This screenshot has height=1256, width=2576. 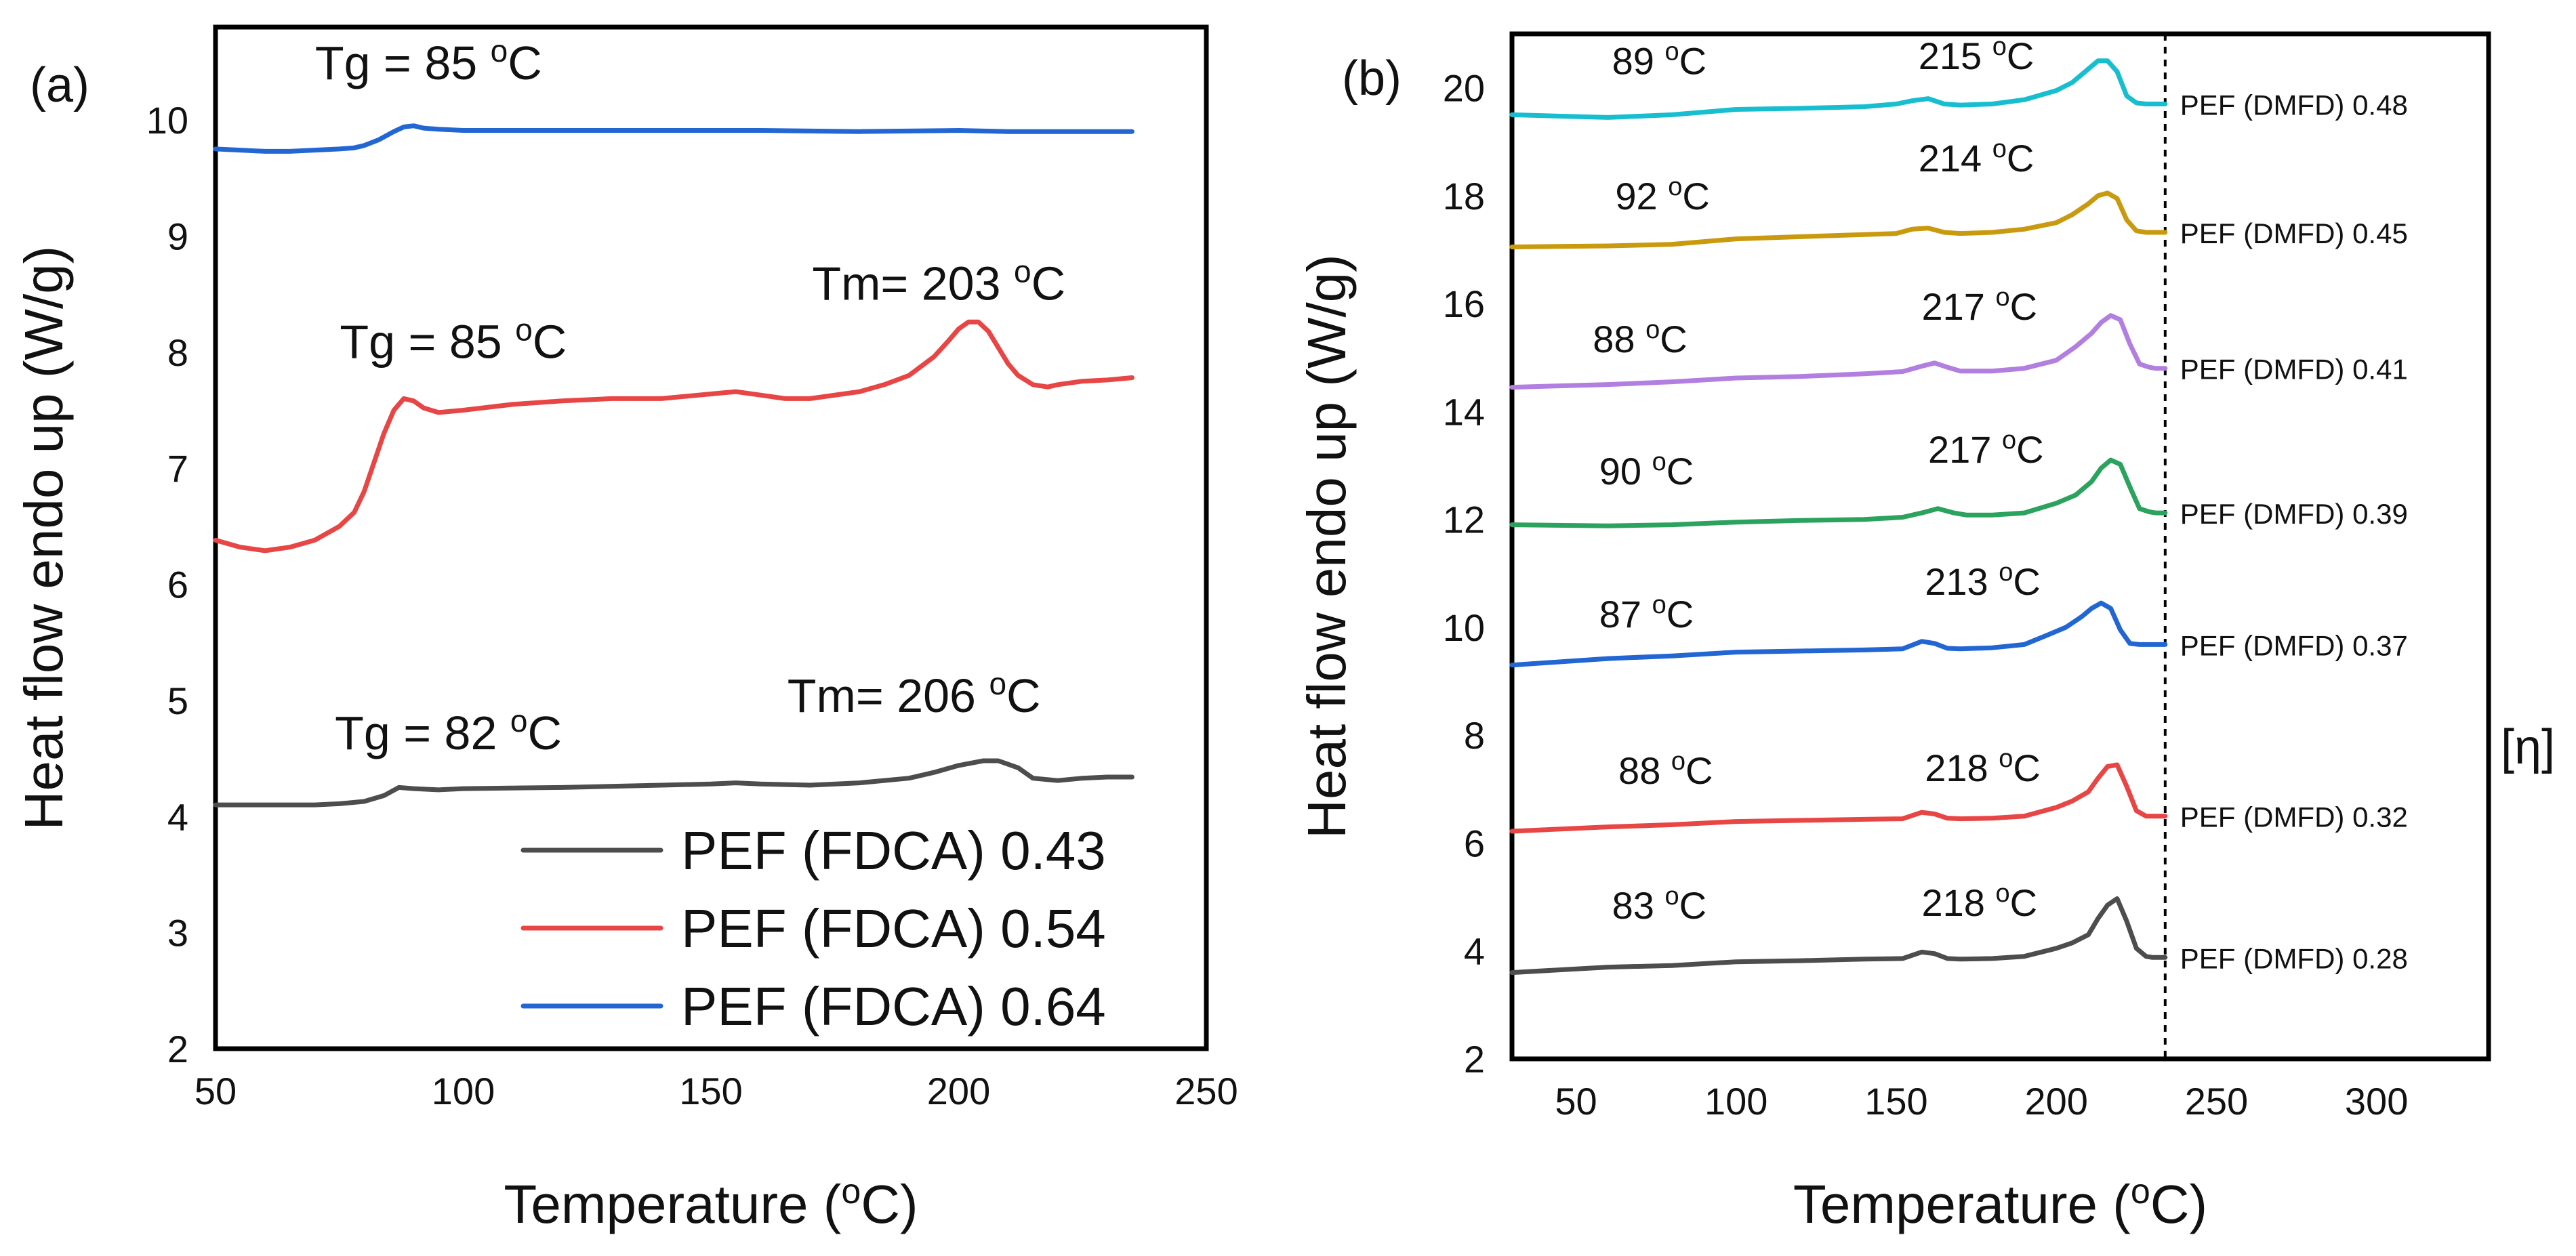 What do you see at coordinates (2376, 1101) in the screenshot?
I see `x-tick-label: 300` at bounding box center [2376, 1101].